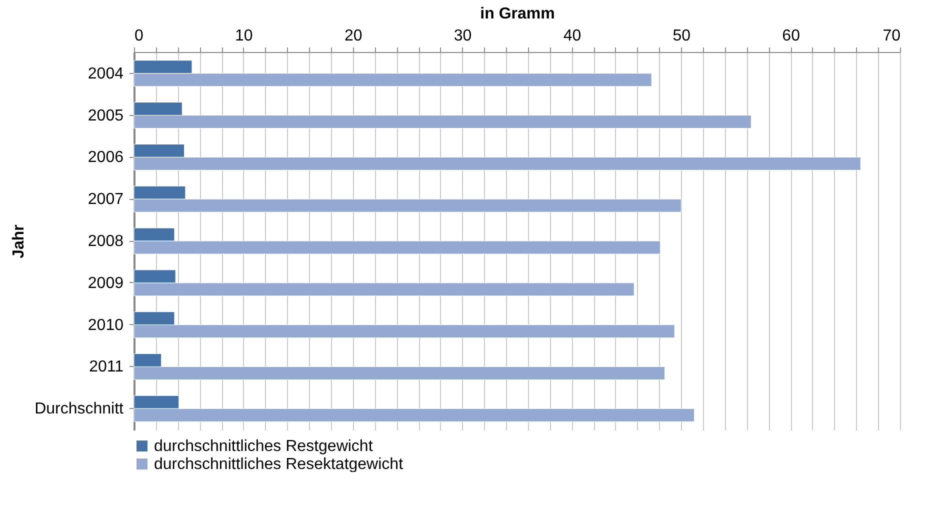  I want to click on x-axis-title: in Gramm, so click(517, 14).